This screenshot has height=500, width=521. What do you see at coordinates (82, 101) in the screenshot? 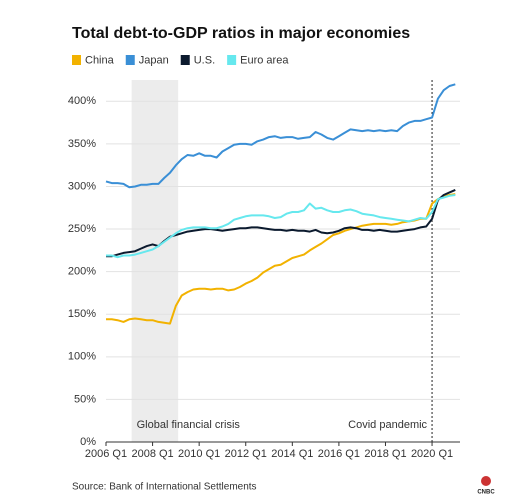
I see `y-tick-label: 400%` at bounding box center [82, 101].